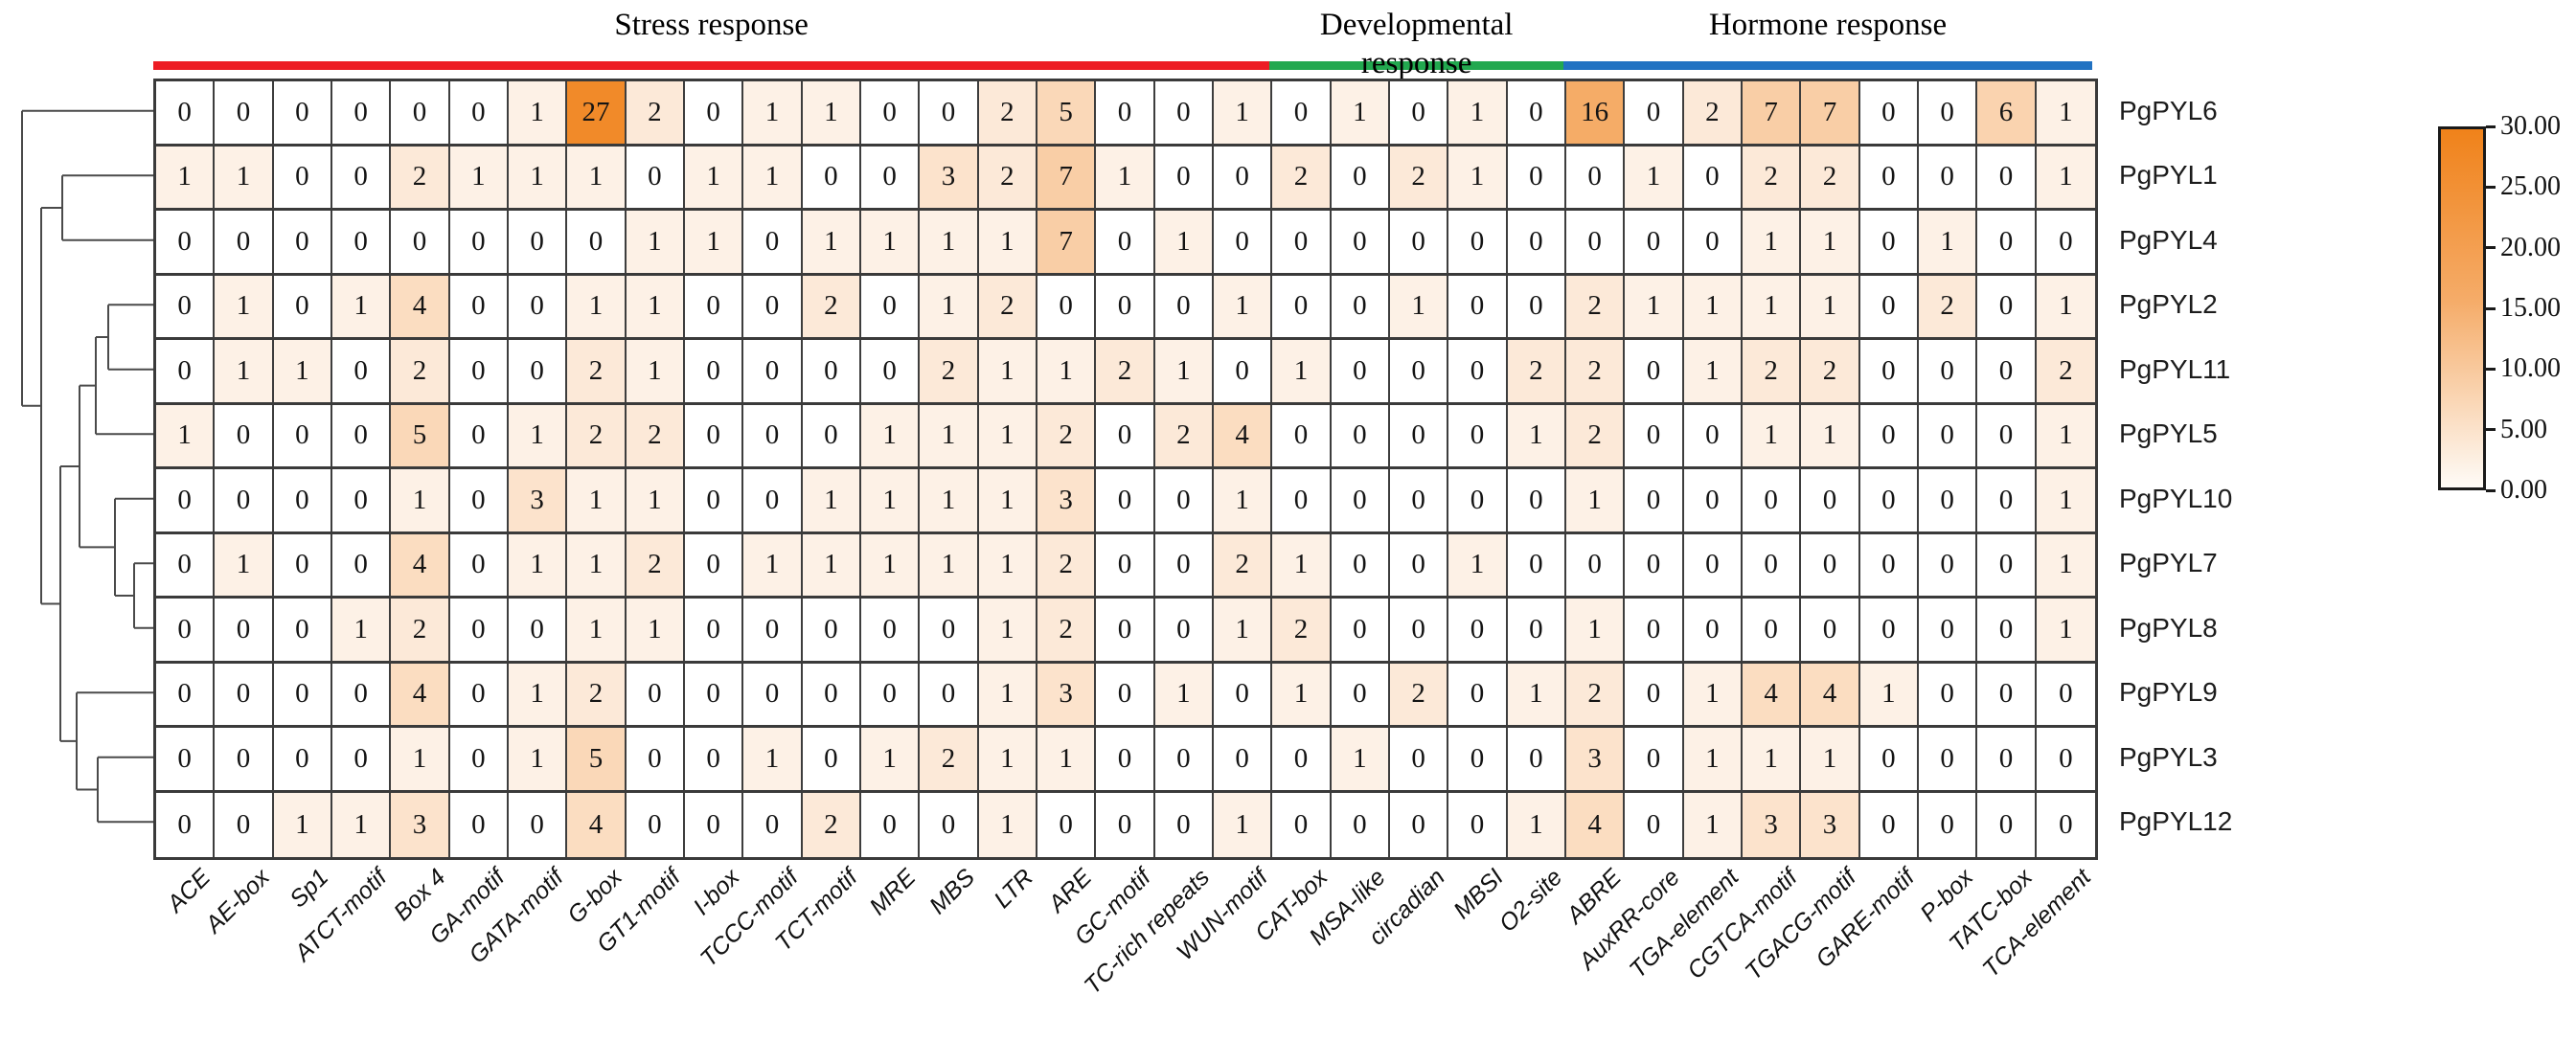 The width and height of the screenshot is (2576, 1040). What do you see at coordinates (237, 901) in the screenshot?
I see `column-label: AE-box` at bounding box center [237, 901].